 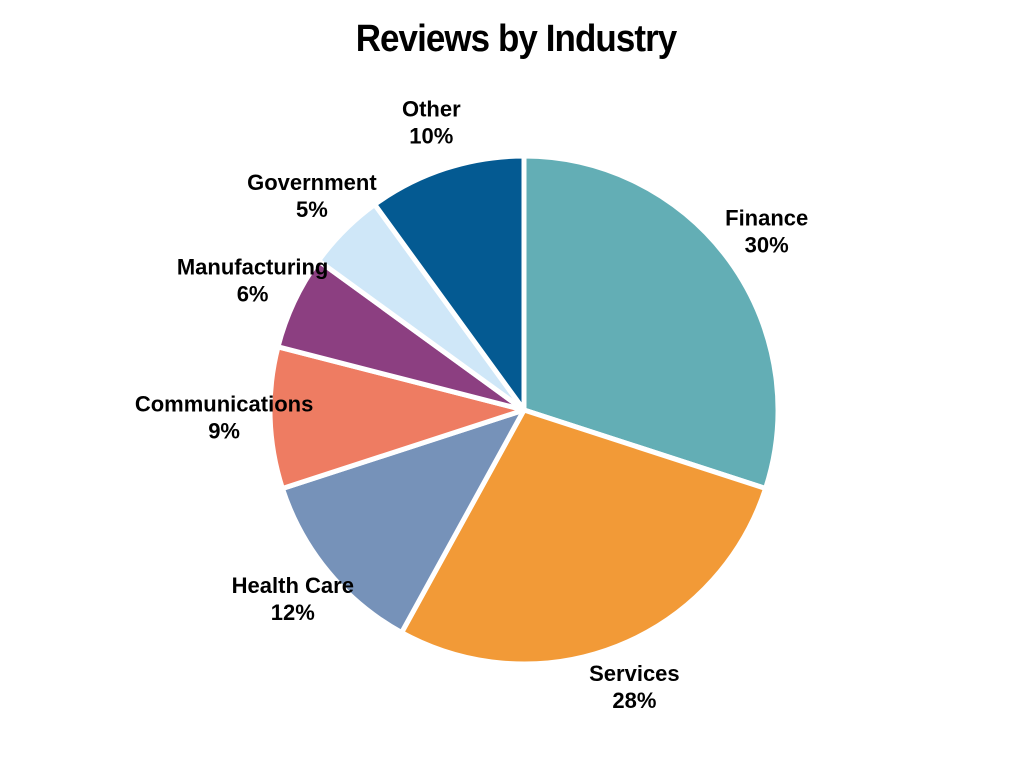 I want to click on slice-label-value: 10%, so click(x=431, y=136).